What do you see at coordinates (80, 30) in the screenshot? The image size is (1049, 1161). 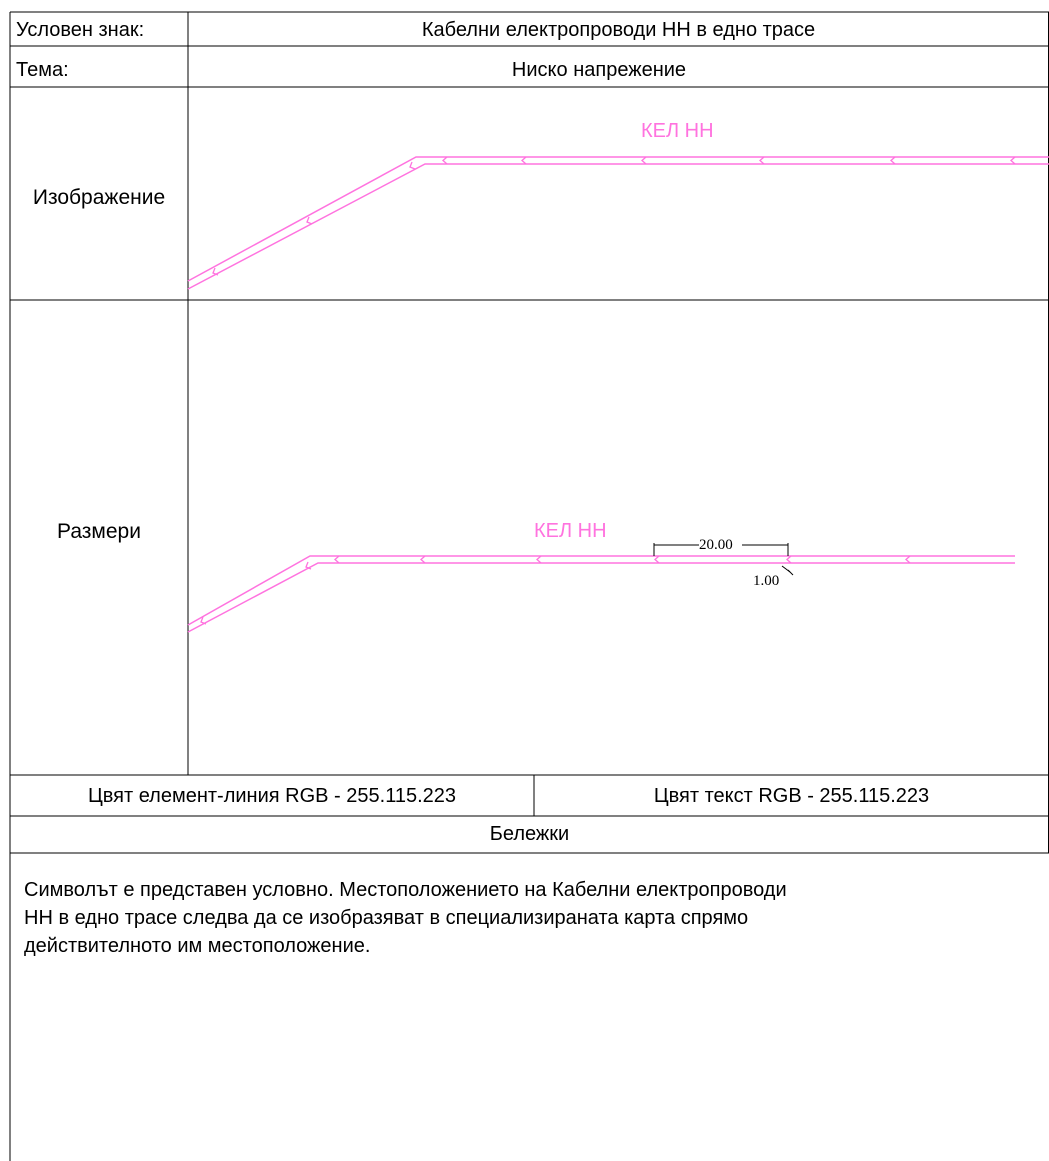 I see `symbol-label: Условен знак:` at bounding box center [80, 30].